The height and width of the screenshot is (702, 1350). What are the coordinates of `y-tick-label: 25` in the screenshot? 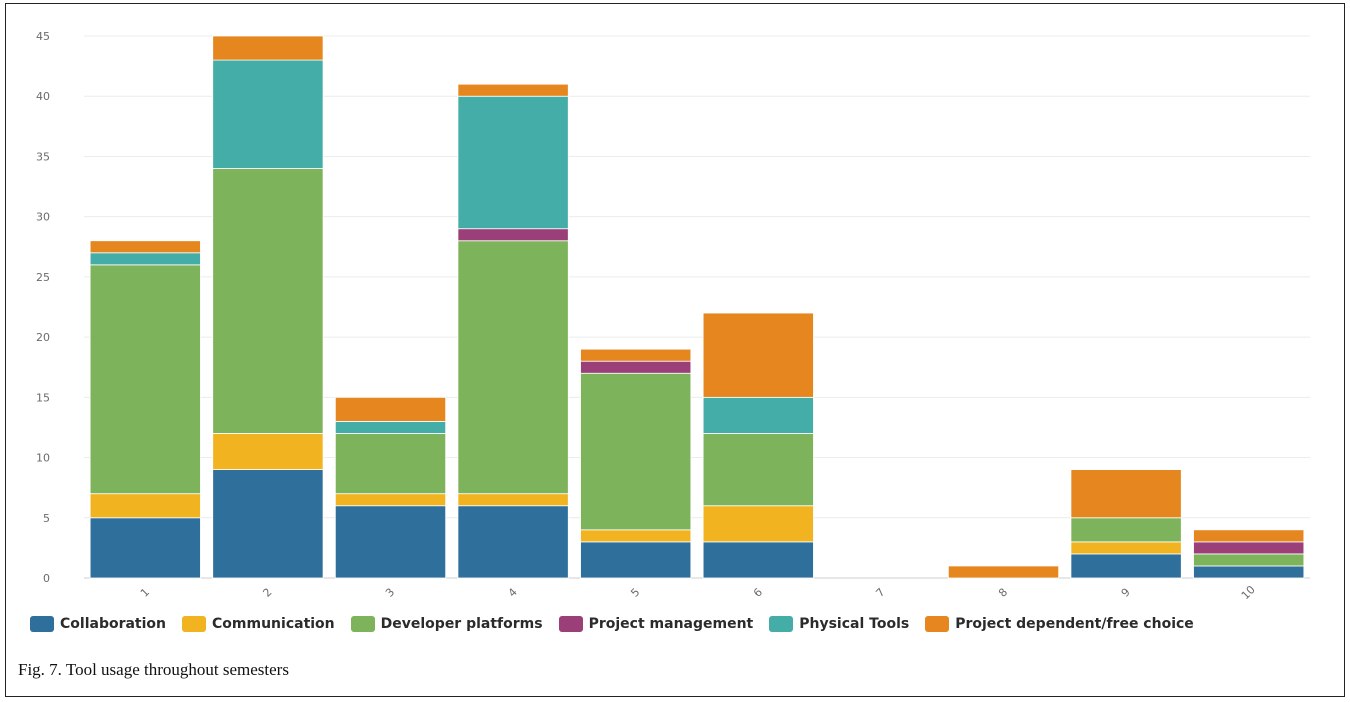 It's located at (43, 277).